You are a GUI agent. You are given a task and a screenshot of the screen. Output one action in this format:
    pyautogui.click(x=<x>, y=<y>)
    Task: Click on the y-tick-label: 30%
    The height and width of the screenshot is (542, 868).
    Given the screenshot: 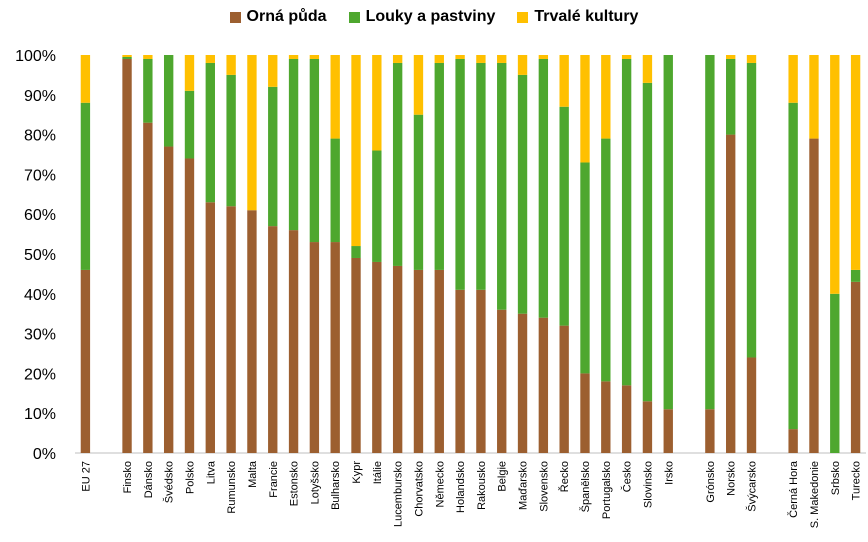 What is the action you would take?
    pyautogui.click(x=40, y=335)
    